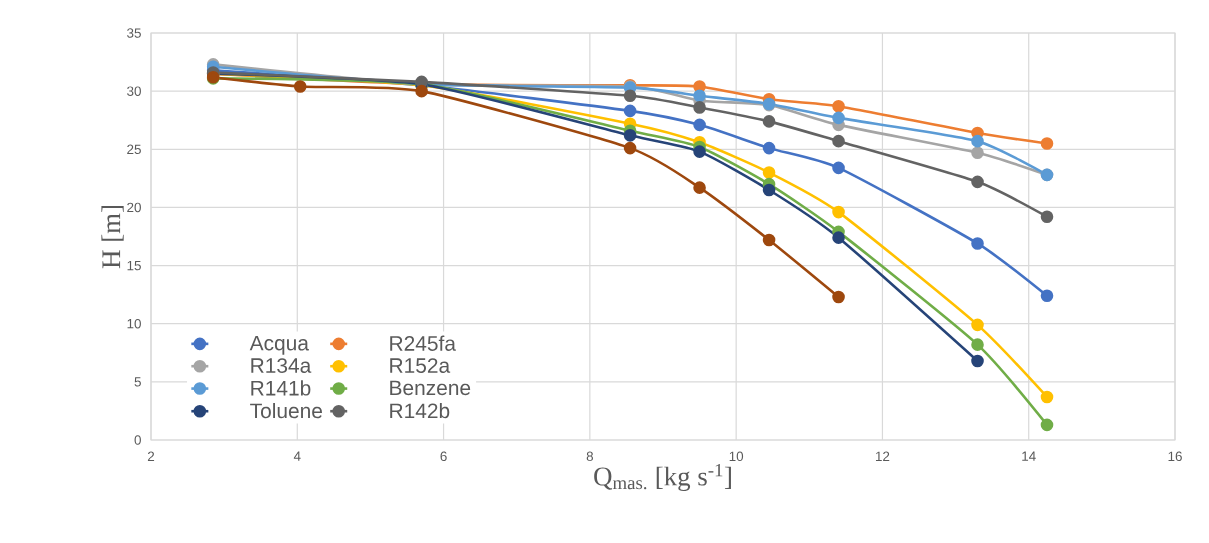  I want to click on y-tick-label: 5, so click(137, 382).